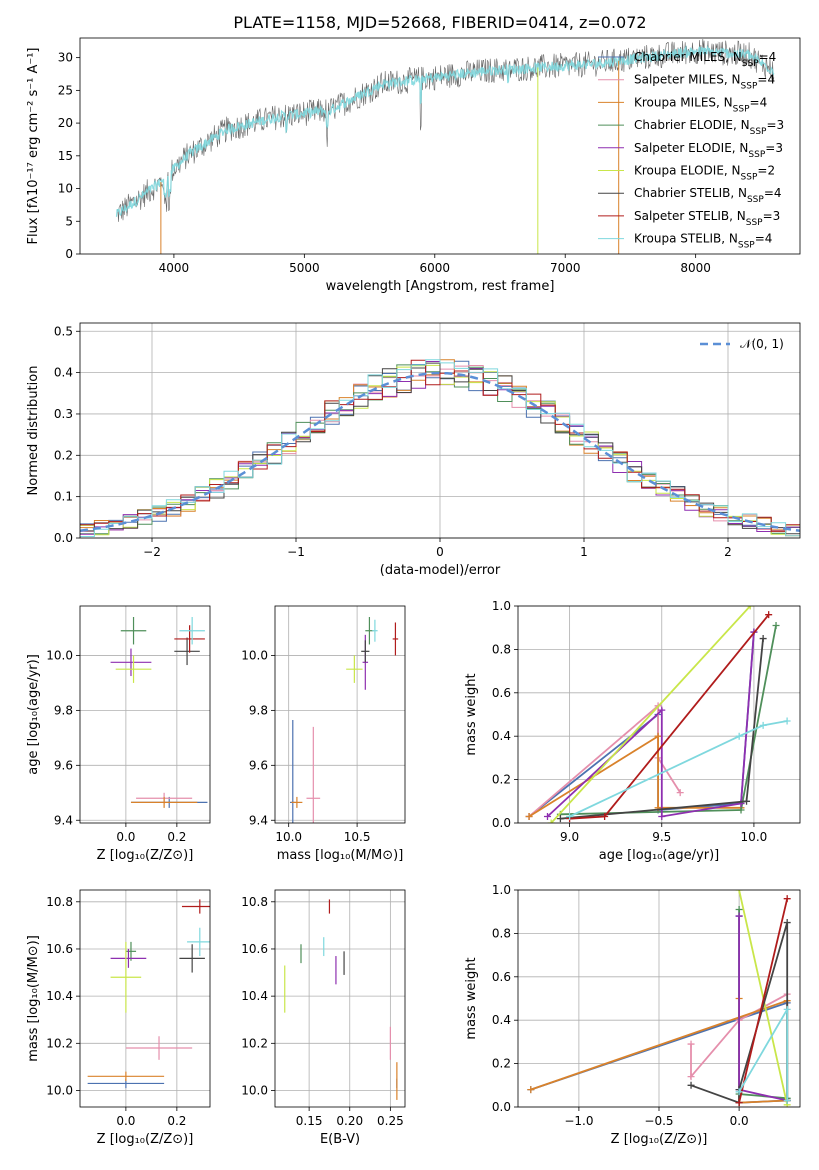  Describe the element at coordinates (125, 1121) in the screenshot. I see `z_mass-xtick-label: 0.0` at that location.